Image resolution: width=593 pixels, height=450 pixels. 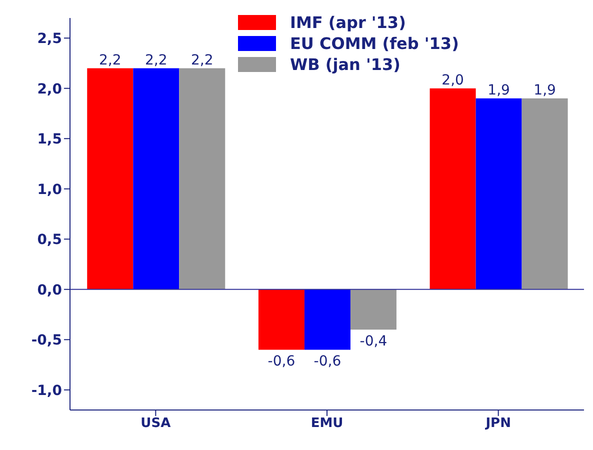 I want to click on y-tick-label: 2,5, so click(x=49, y=39).